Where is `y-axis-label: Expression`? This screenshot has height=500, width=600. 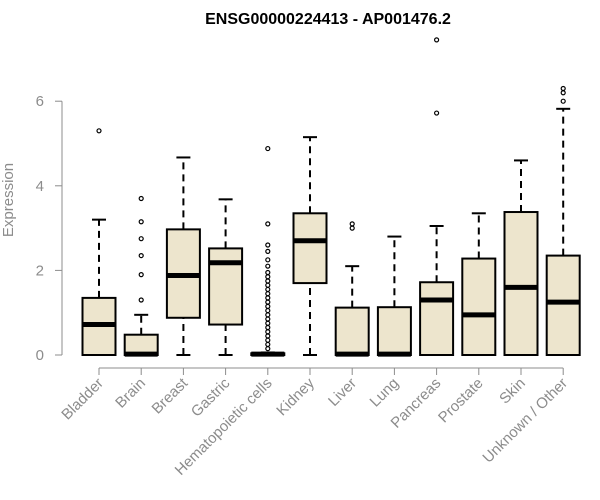 y-axis-label: Expression is located at coordinates (8, 200).